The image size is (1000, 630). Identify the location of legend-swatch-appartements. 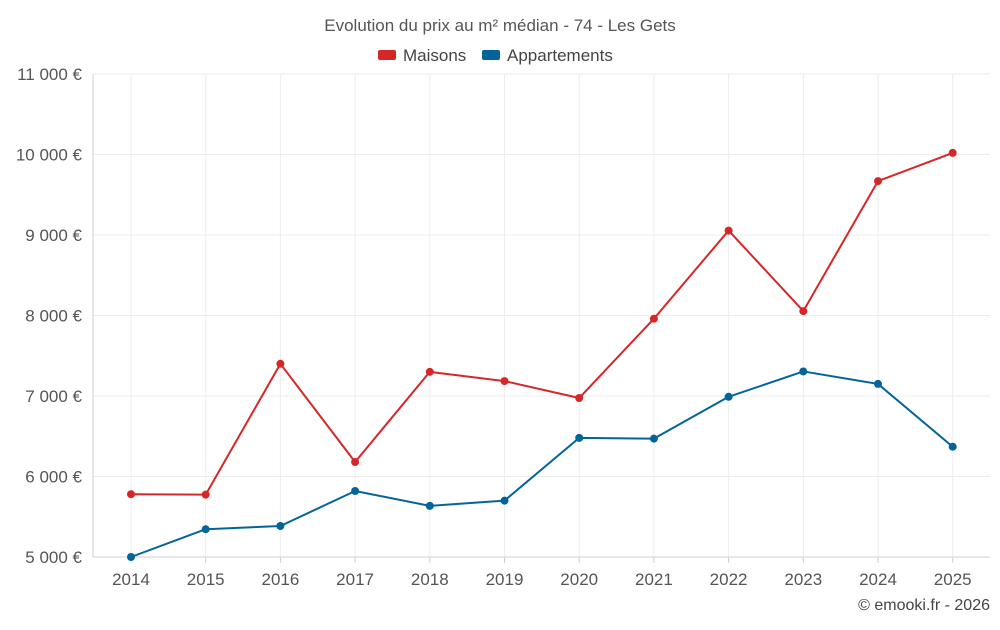
(491, 55).